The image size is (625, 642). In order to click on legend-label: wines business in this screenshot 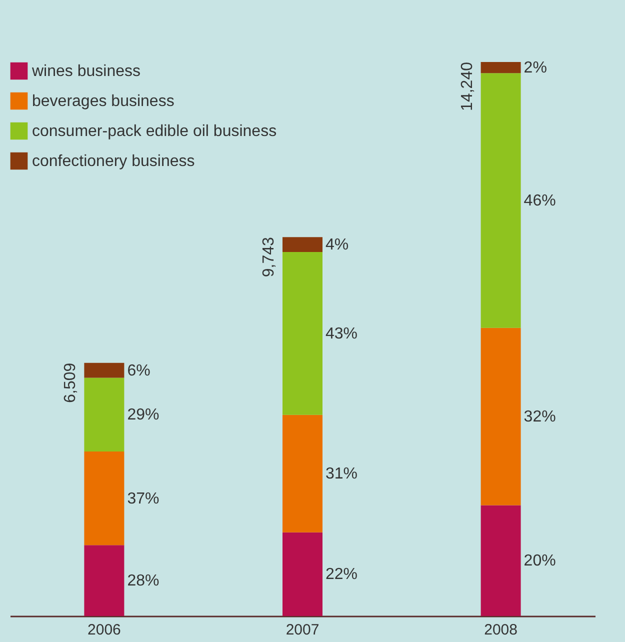, I will do `click(85, 71)`.